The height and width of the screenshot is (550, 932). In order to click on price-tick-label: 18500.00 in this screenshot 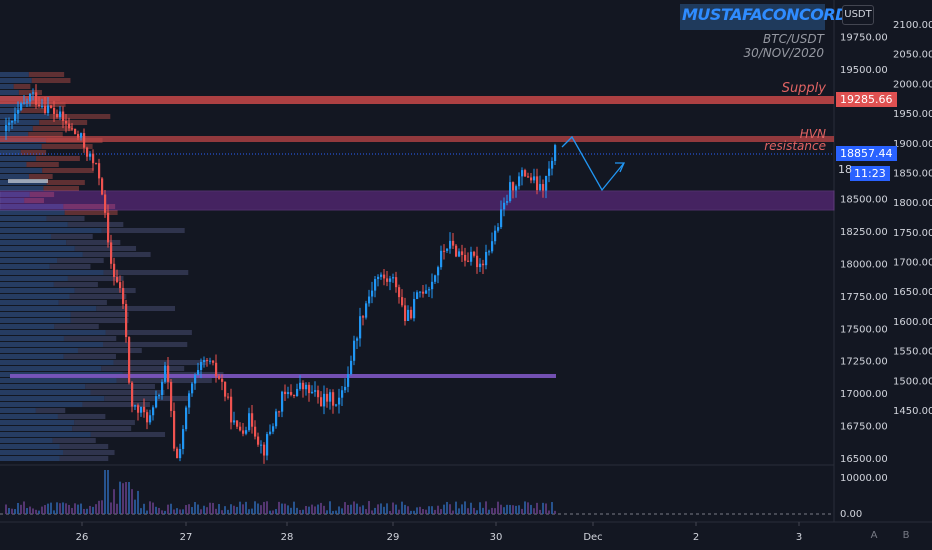, I will do `click(864, 200)`.